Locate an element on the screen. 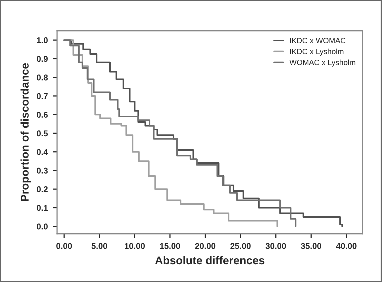  x-tick-label: 0.00 is located at coordinates (64, 246).